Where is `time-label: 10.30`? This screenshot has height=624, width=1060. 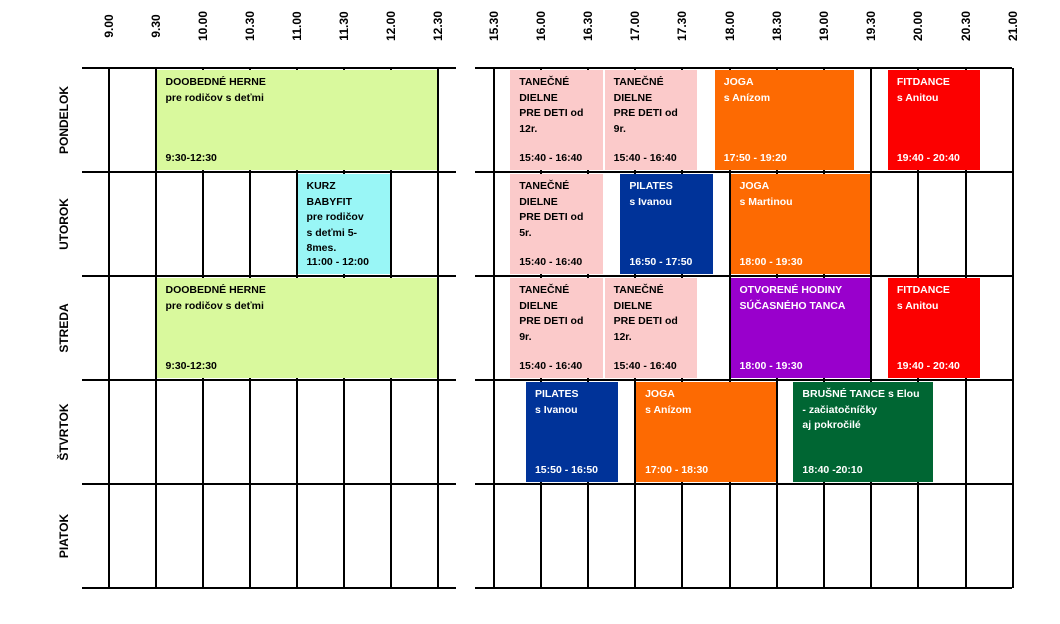
time-label: 10.30 is located at coordinates (249, 26).